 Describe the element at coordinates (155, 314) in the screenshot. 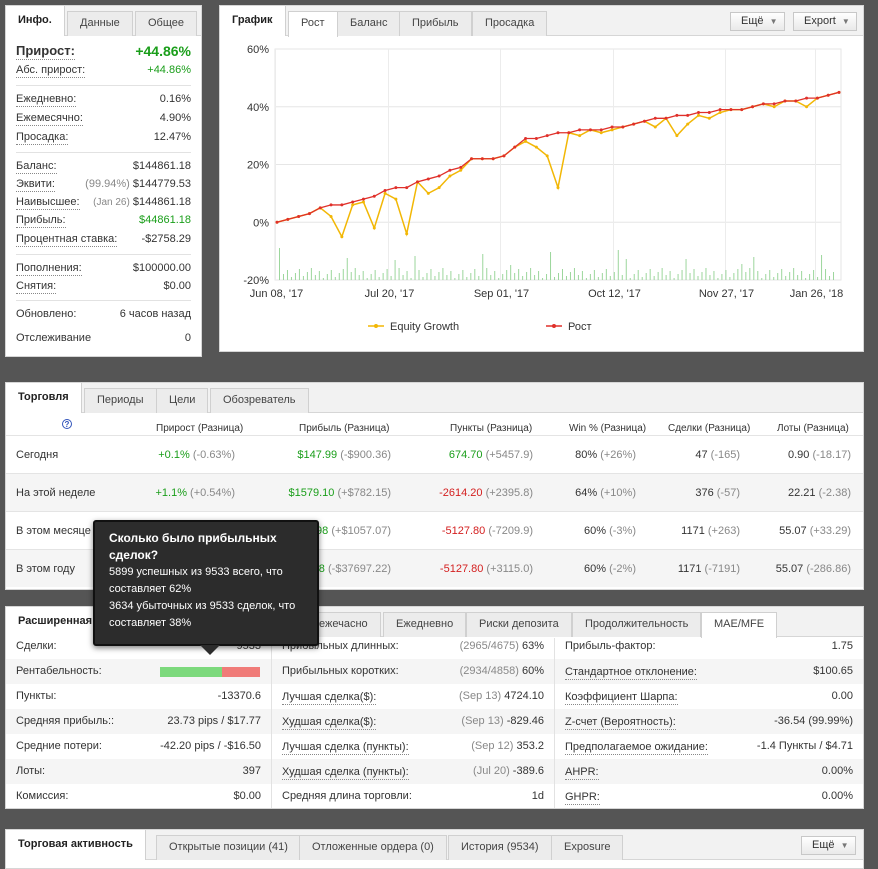

I see `updated-value: 6 часов назад` at that location.